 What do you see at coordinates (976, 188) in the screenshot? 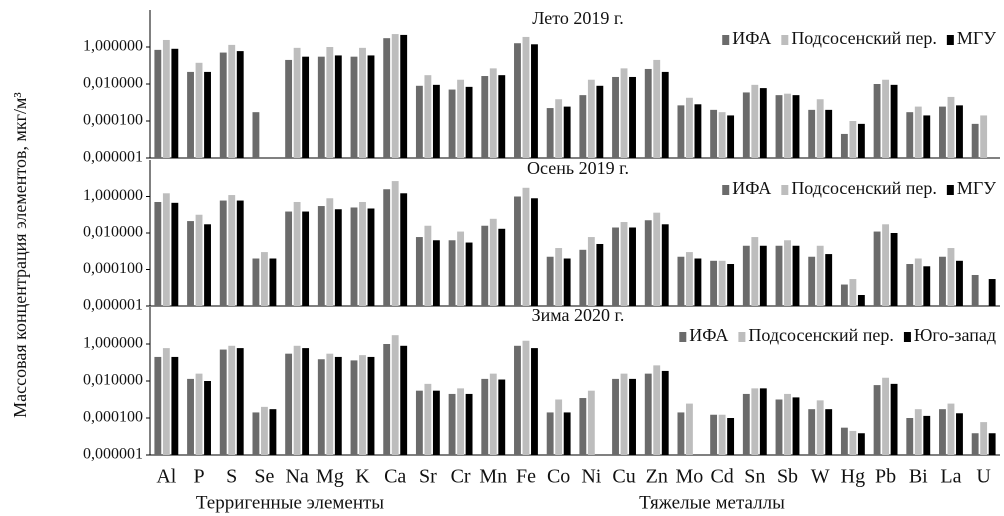
I see `legend-label: МГУ` at bounding box center [976, 188].